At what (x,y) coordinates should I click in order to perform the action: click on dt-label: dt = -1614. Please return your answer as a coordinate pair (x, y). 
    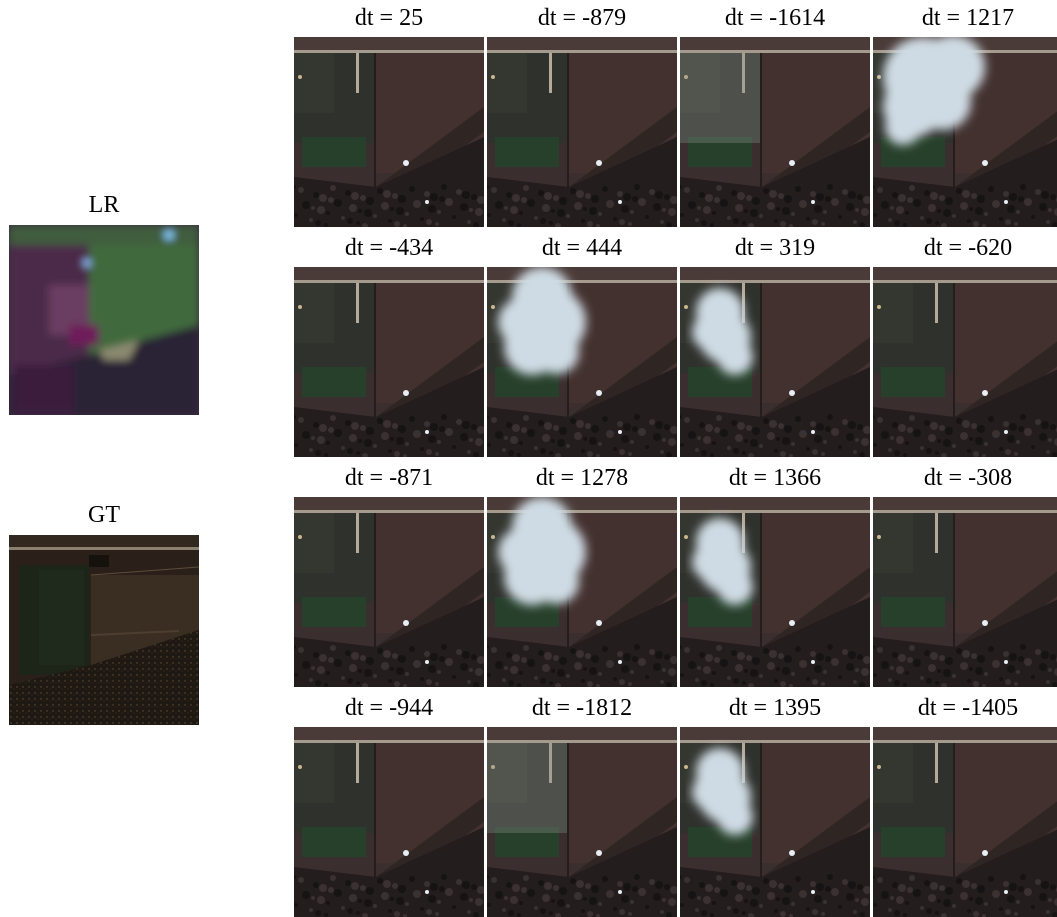
    Looking at the image, I should click on (775, 18).